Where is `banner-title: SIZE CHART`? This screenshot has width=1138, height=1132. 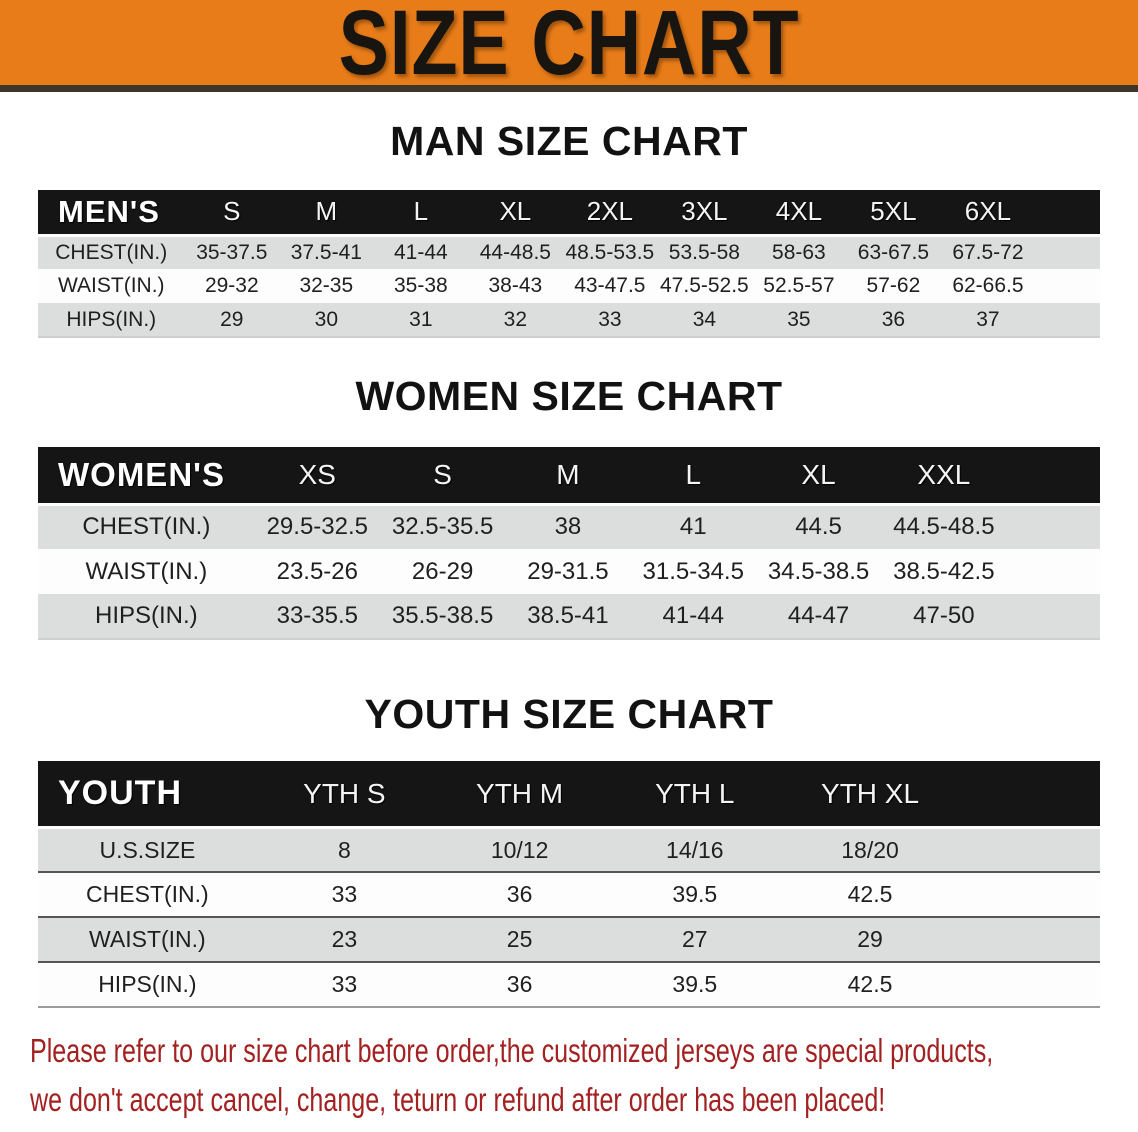 banner-title: SIZE CHART is located at coordinates (569, 47).